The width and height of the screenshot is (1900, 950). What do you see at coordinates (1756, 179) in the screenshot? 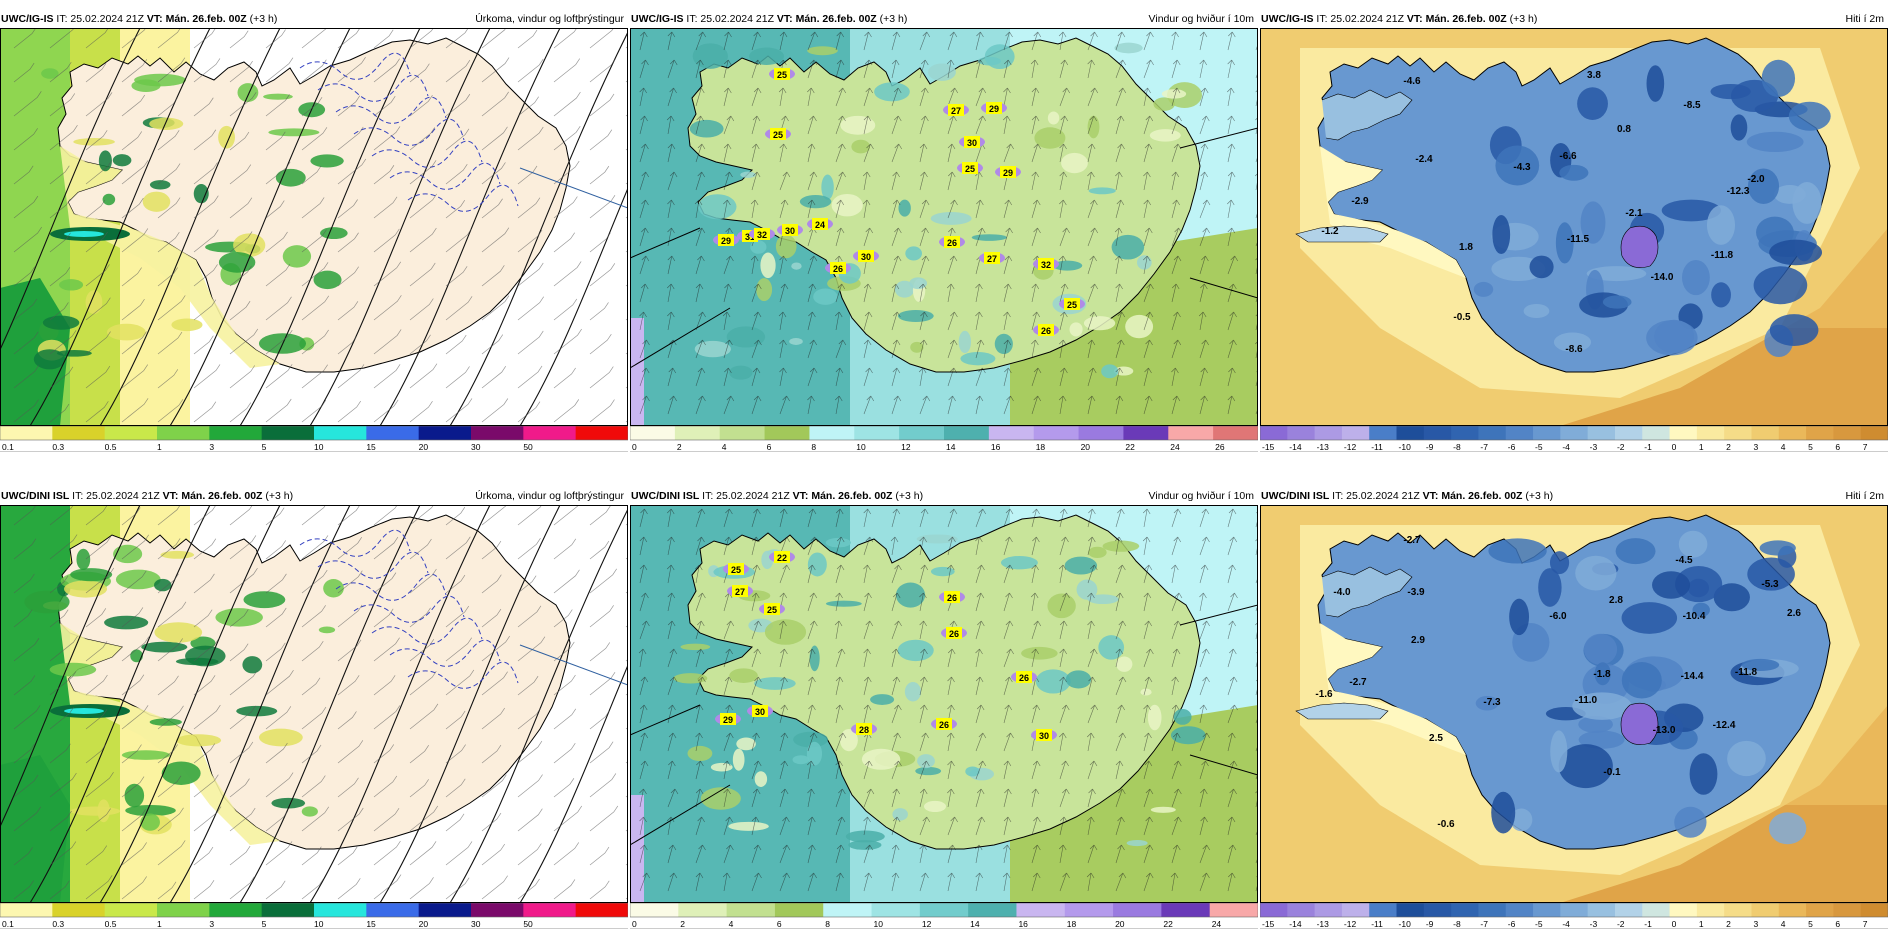
I see `temp-value-label: -2.0` at bounding box center [1756, 179].